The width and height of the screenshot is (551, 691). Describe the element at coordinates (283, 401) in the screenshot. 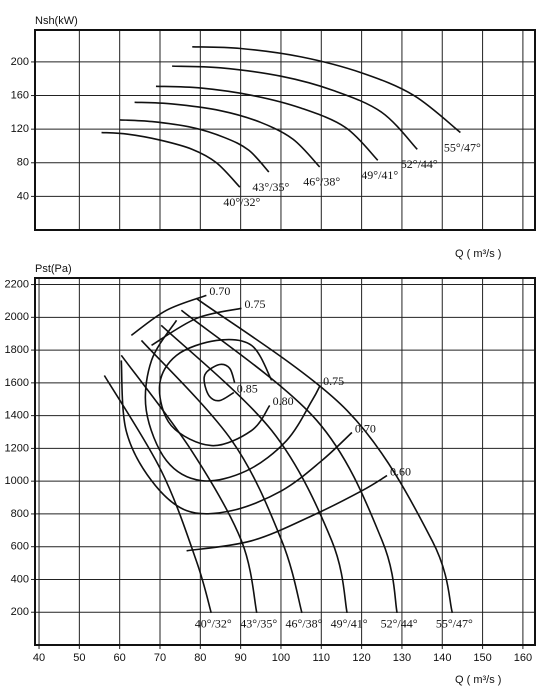

I see `efficiency-label: 0.80` at that location.